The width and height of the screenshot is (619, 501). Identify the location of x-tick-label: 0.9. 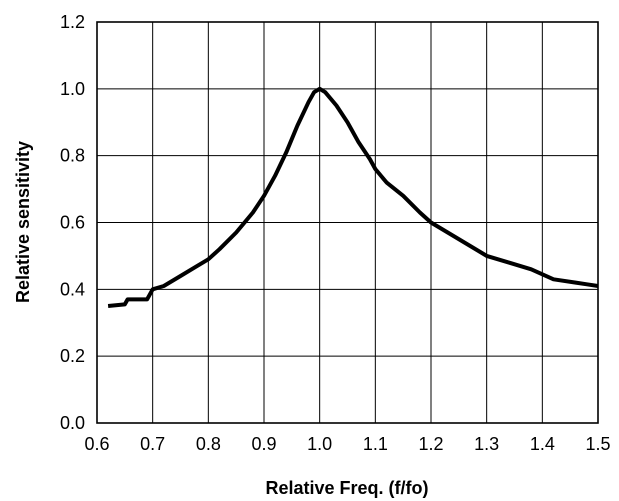
(263, 444).